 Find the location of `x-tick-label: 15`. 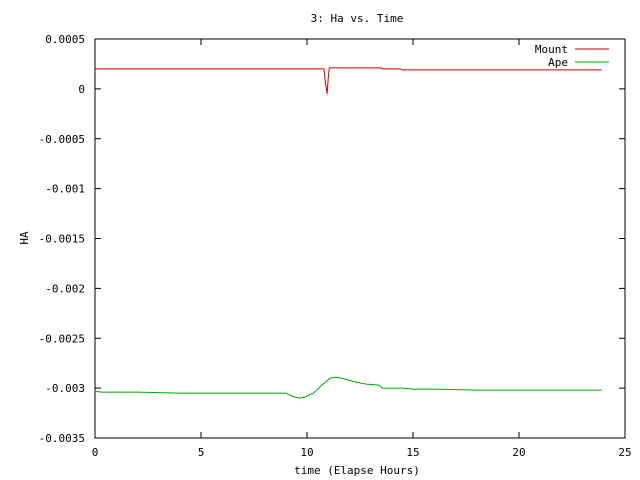

x-tick-label: 15 is located at coordinates (412, 452).